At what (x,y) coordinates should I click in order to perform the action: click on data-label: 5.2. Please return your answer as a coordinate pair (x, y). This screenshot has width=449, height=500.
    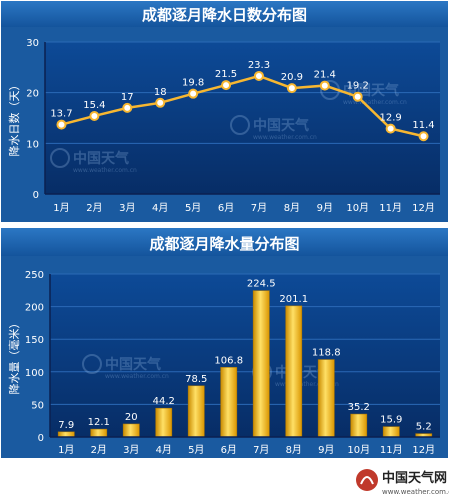
    Looking at the image, I should click on (424, 427).